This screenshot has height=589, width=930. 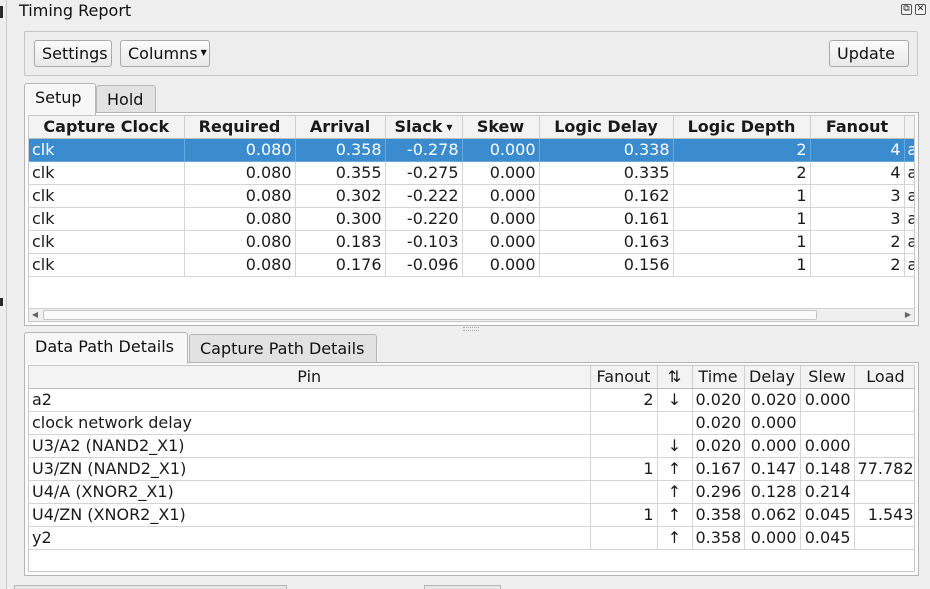 I want to click on details-table-header: Pin Fanout ⇅ Time Delay Slew Load, so click(x=471, y=377).